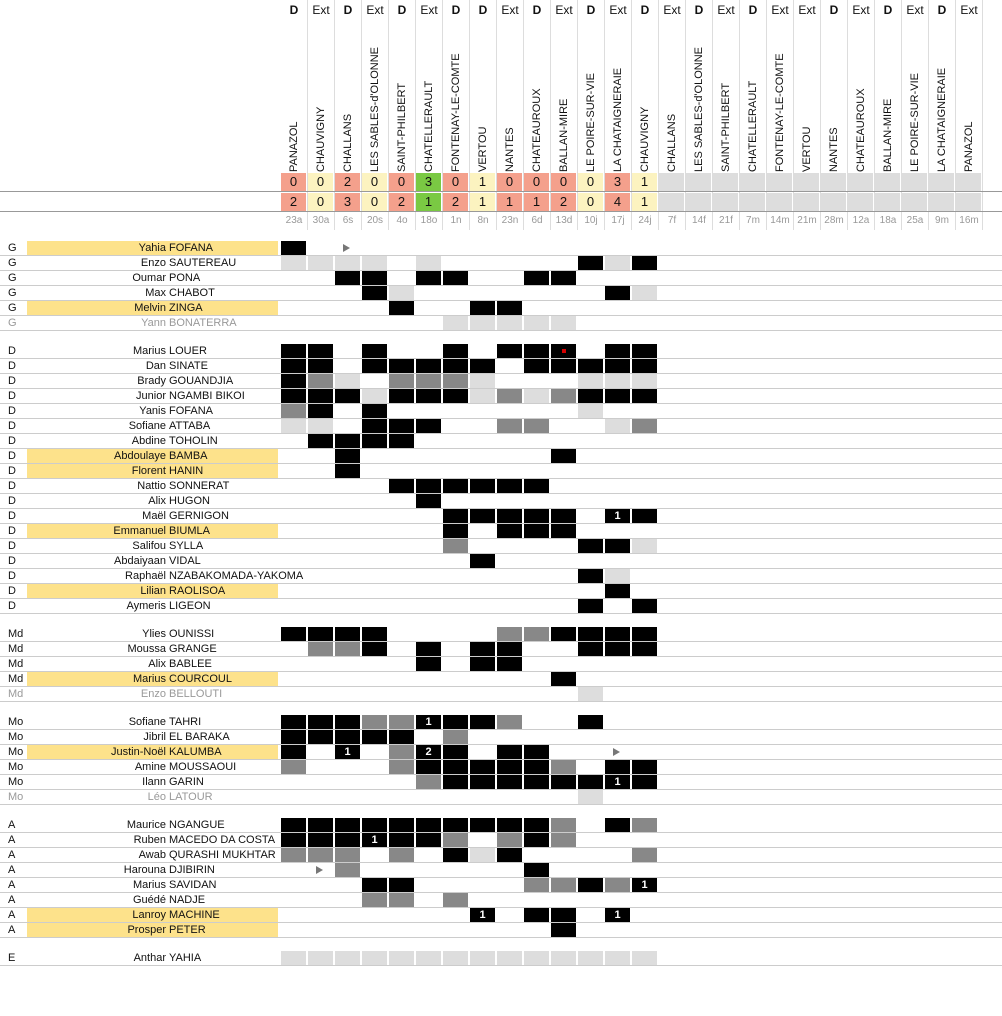  I want to click on player-name: Lanroy MACHINE, so click(152, 915).